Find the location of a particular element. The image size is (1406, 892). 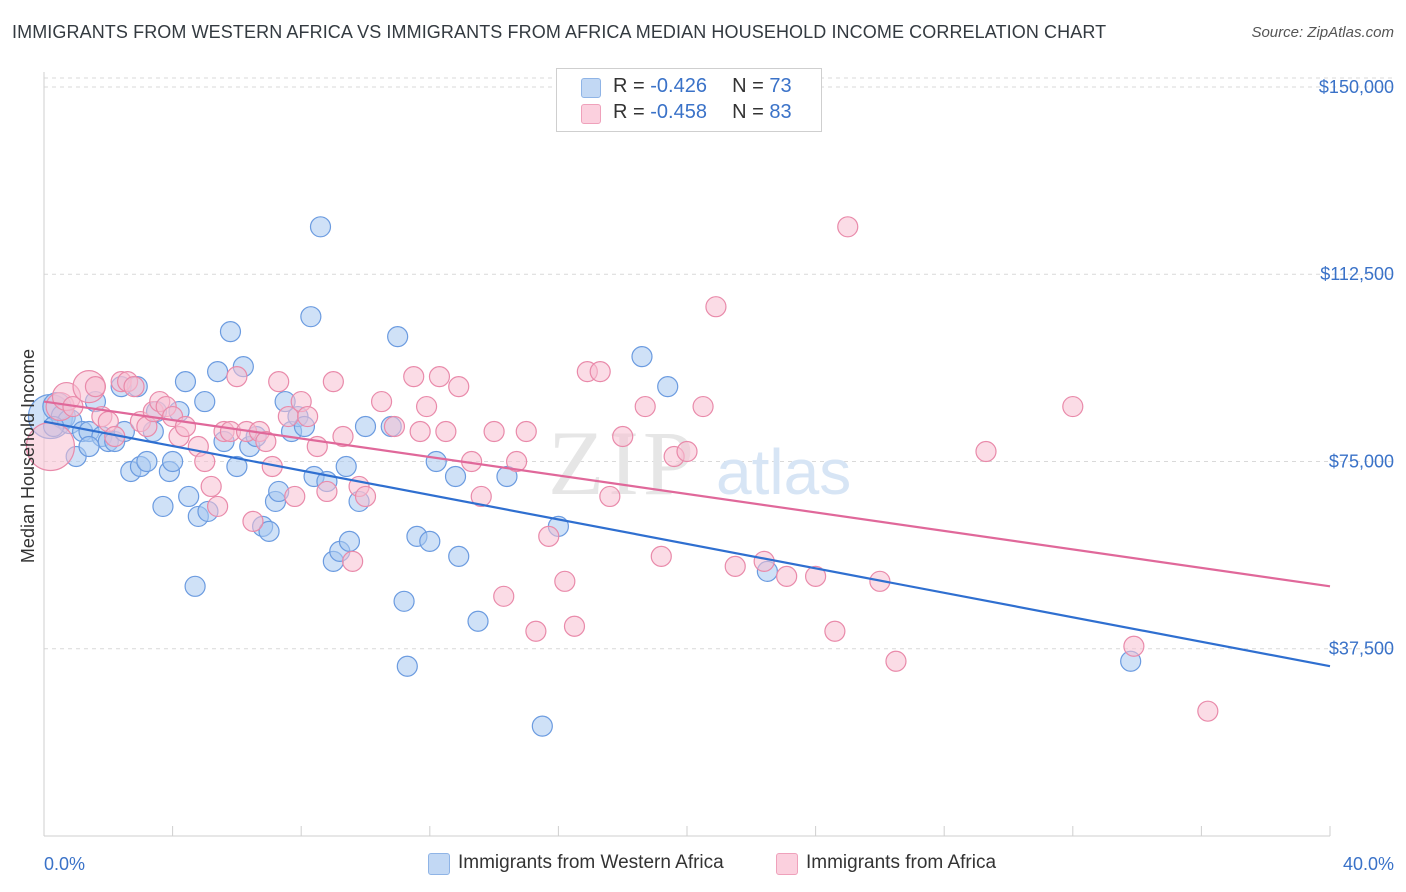

watermark-atlas: atlas is located at coordinates (783, 472).